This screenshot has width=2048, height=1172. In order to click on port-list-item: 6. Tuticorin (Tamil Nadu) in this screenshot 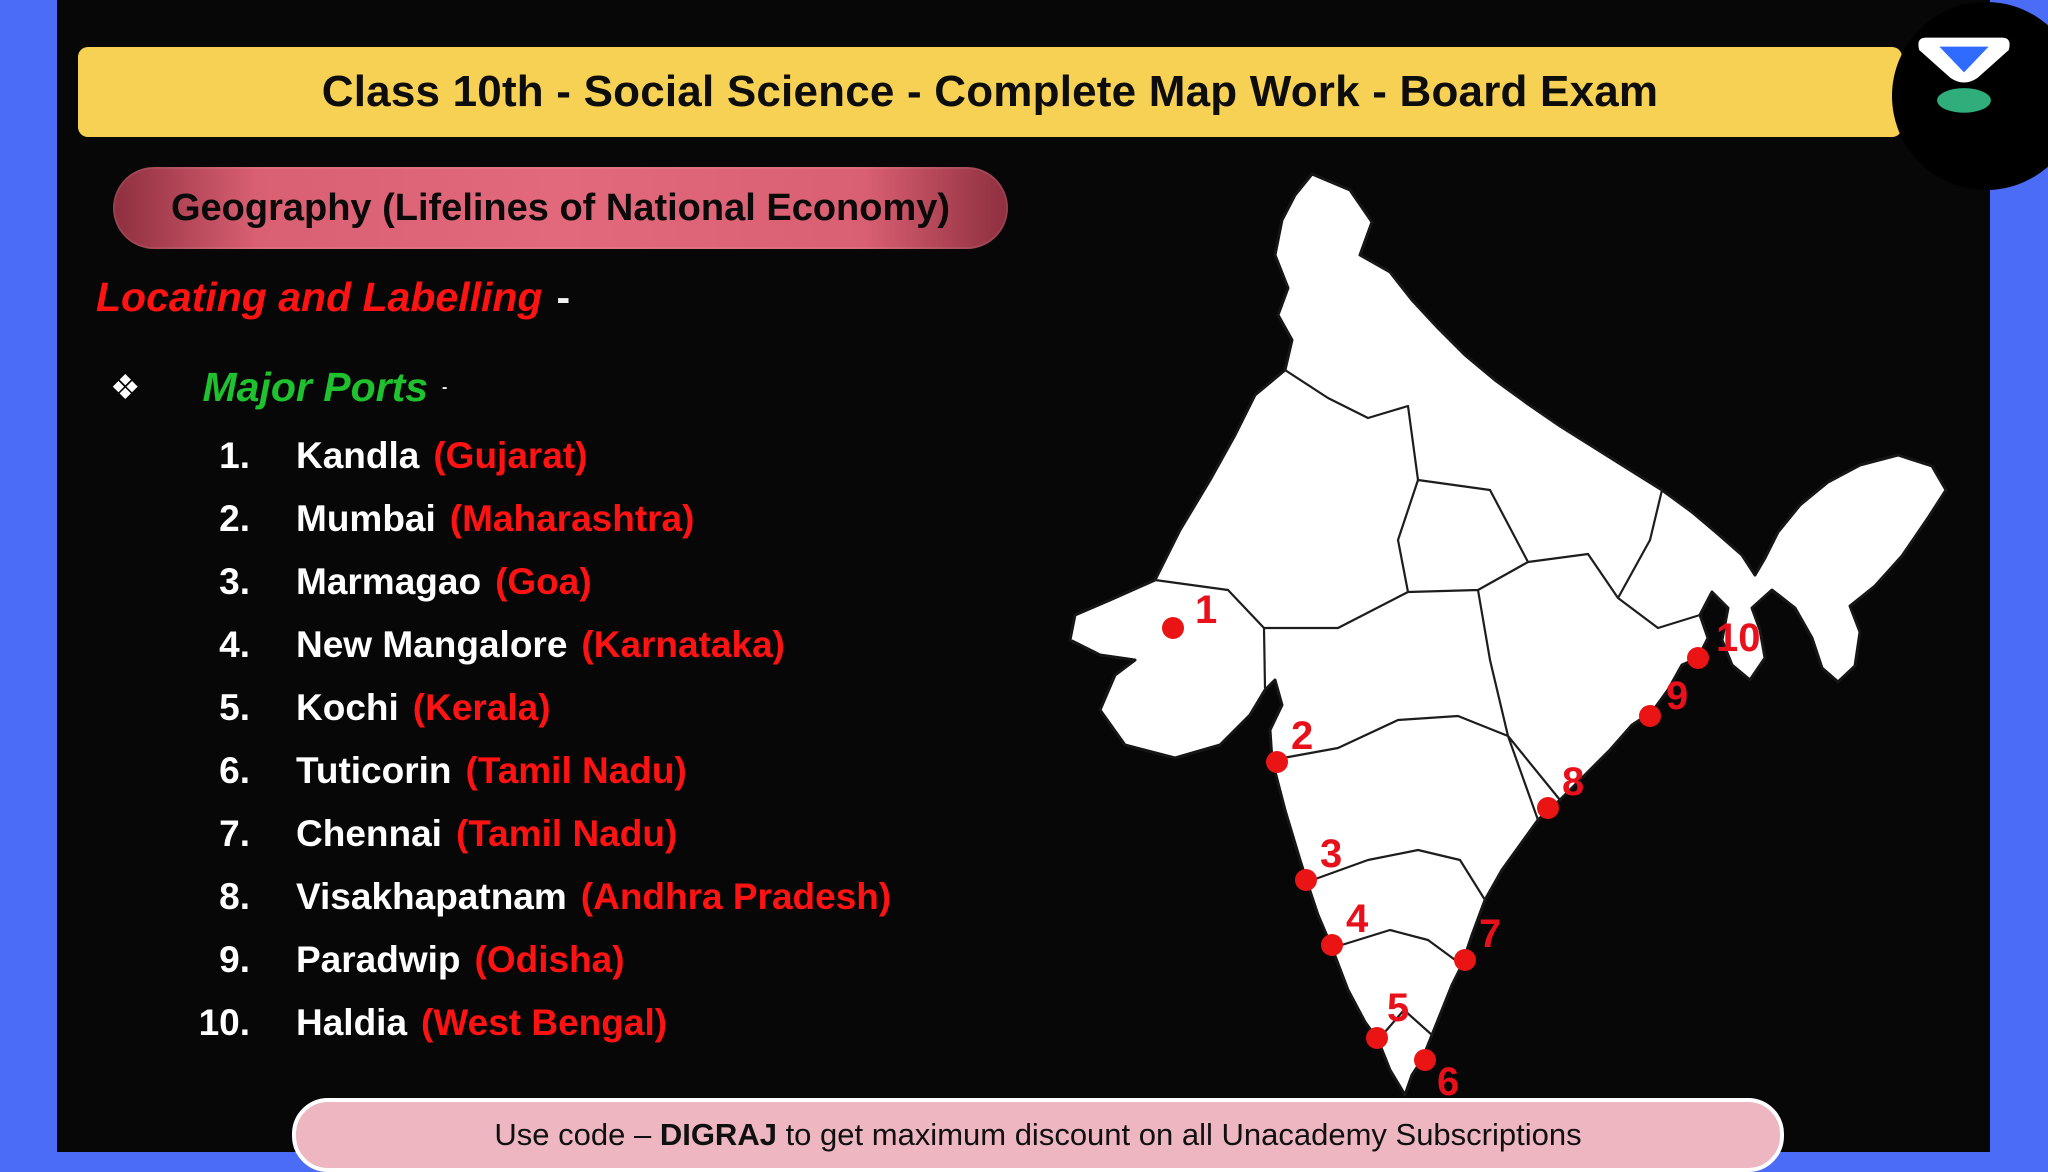, I will do `click(491, 770)`.